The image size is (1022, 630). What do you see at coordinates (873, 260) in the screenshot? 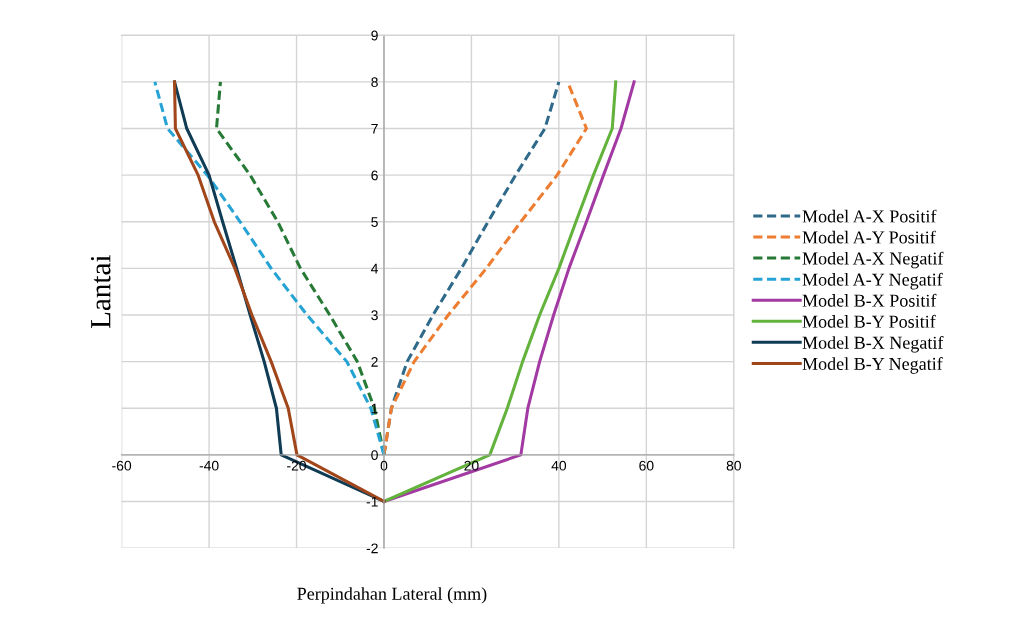
I see `legend-label: Model A-X Negatif` at bounding box center [873, 260].